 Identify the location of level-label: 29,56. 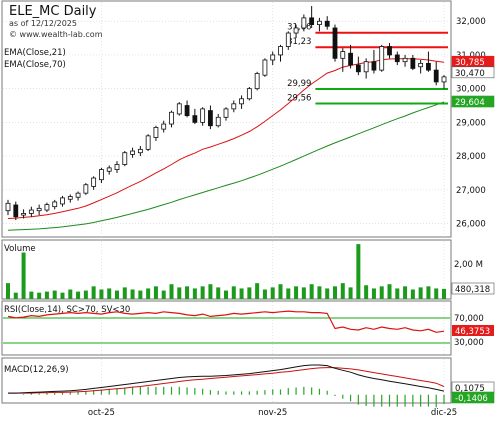
(299, 98).